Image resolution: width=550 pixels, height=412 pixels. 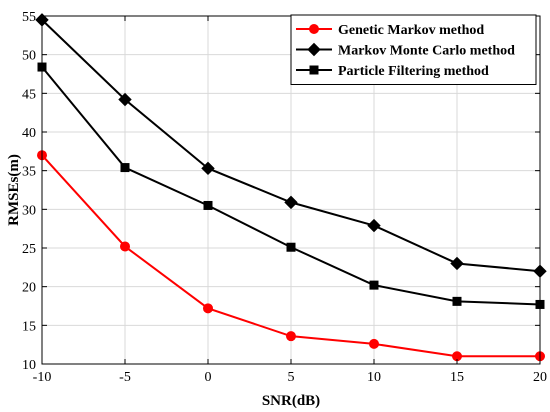 I want to click on x-tick-label: 15, so click(x=457, y=377).